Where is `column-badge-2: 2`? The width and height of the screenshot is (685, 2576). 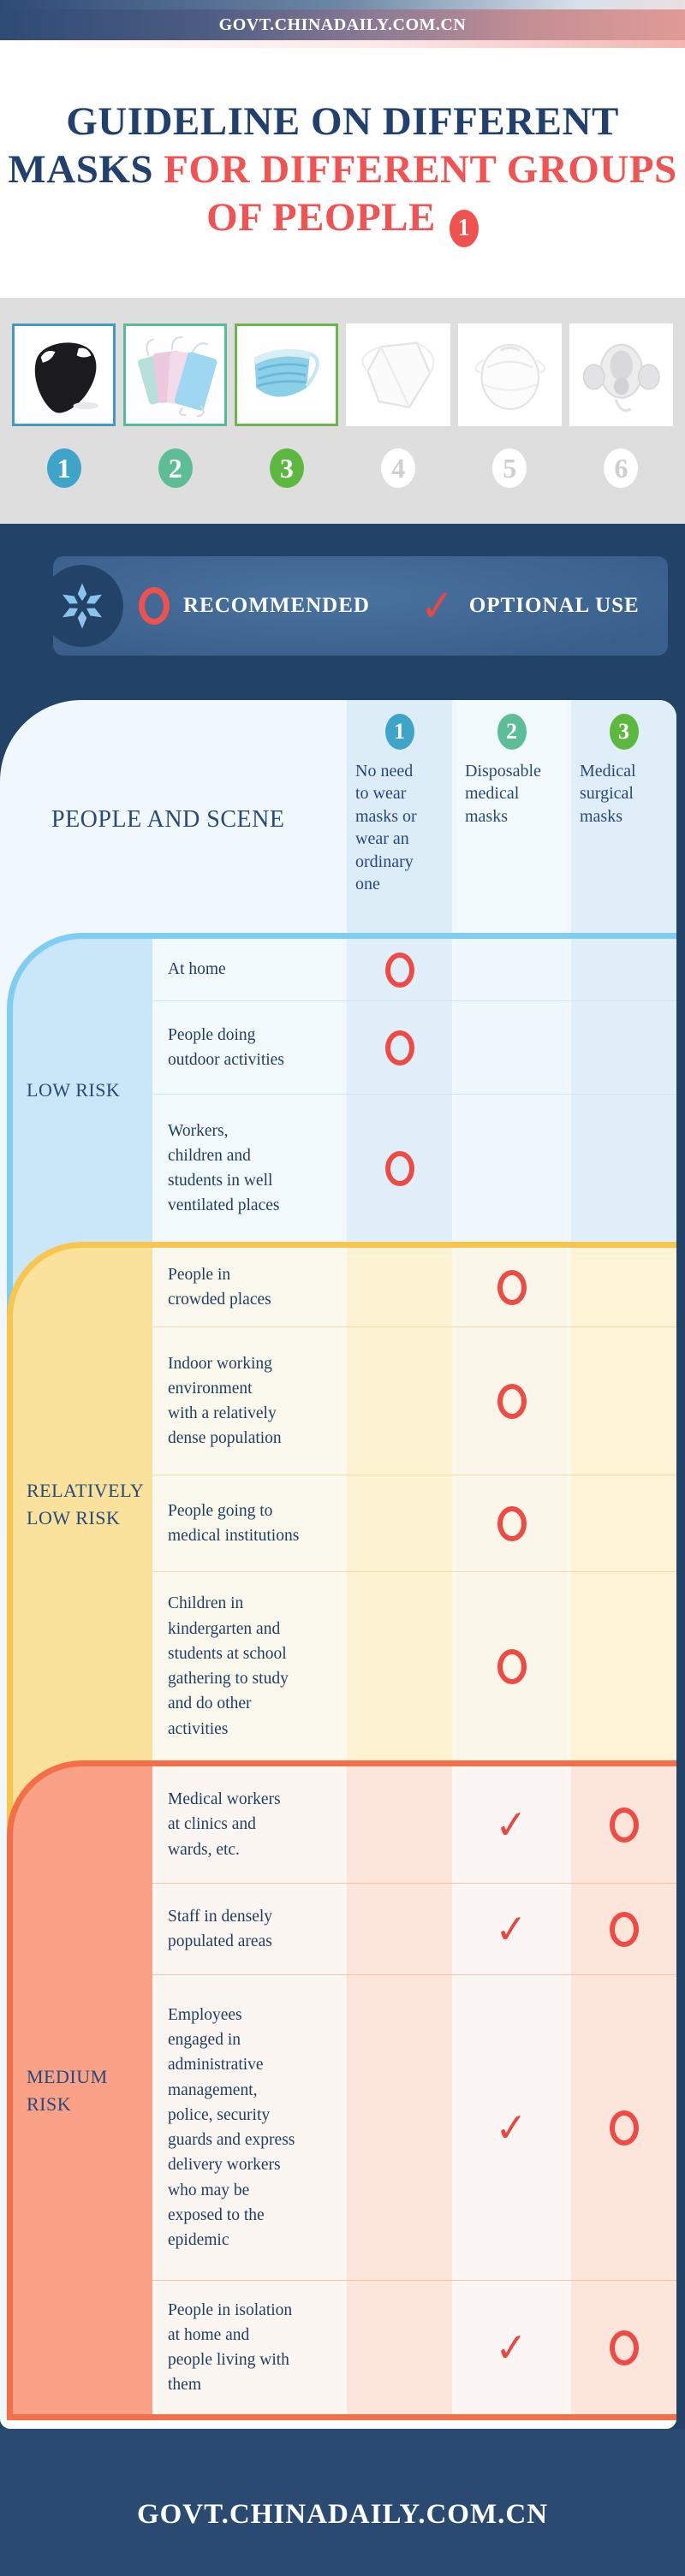 column-badge-2: 2 is located at coordinates (512, 732).